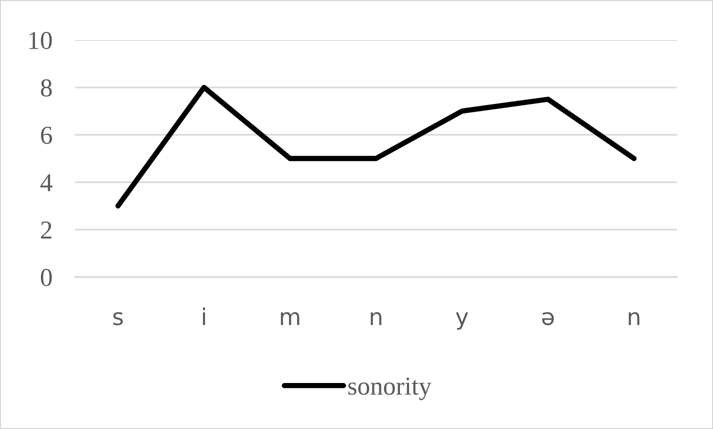  What do you see at coordinates (46, 183) in the screenshot?
I see `y-tick-label: 4` at bounding box center [46, 183].